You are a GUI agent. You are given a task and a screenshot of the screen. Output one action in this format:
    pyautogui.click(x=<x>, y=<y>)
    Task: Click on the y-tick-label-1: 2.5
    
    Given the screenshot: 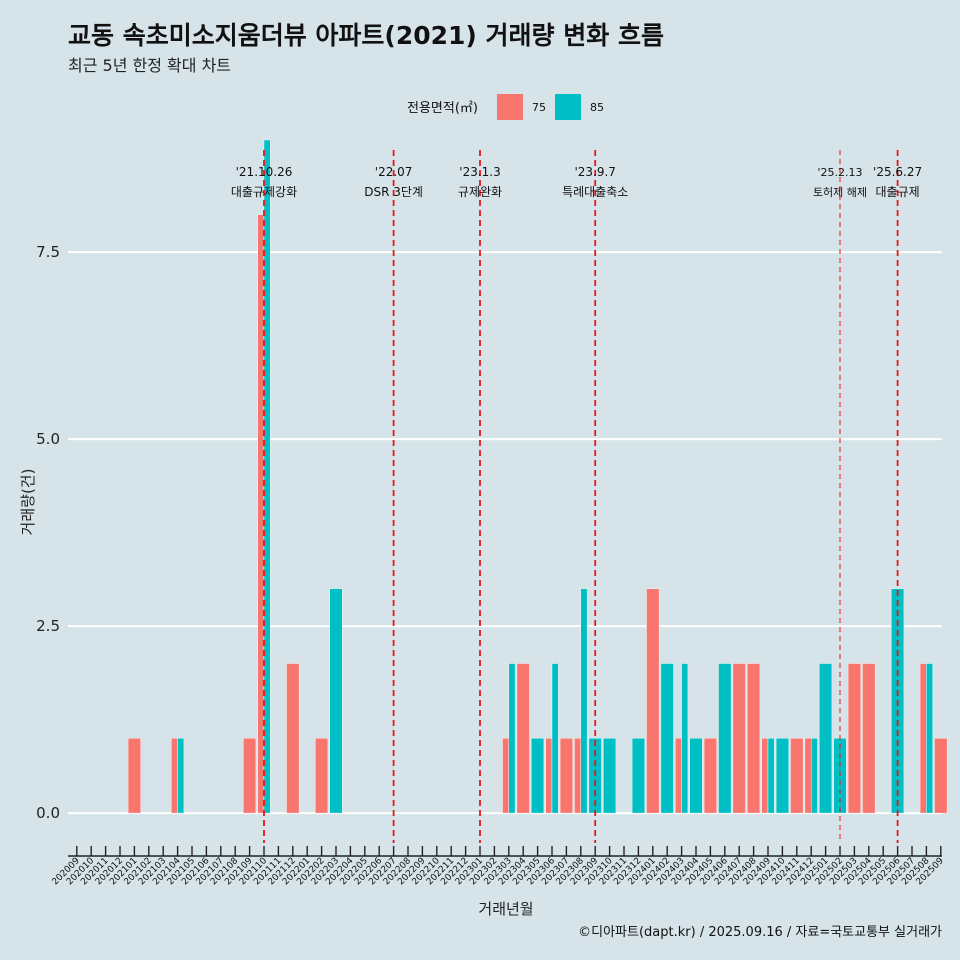 What is the action you would take?
    pyautogui.click(x=48, y=626)
    